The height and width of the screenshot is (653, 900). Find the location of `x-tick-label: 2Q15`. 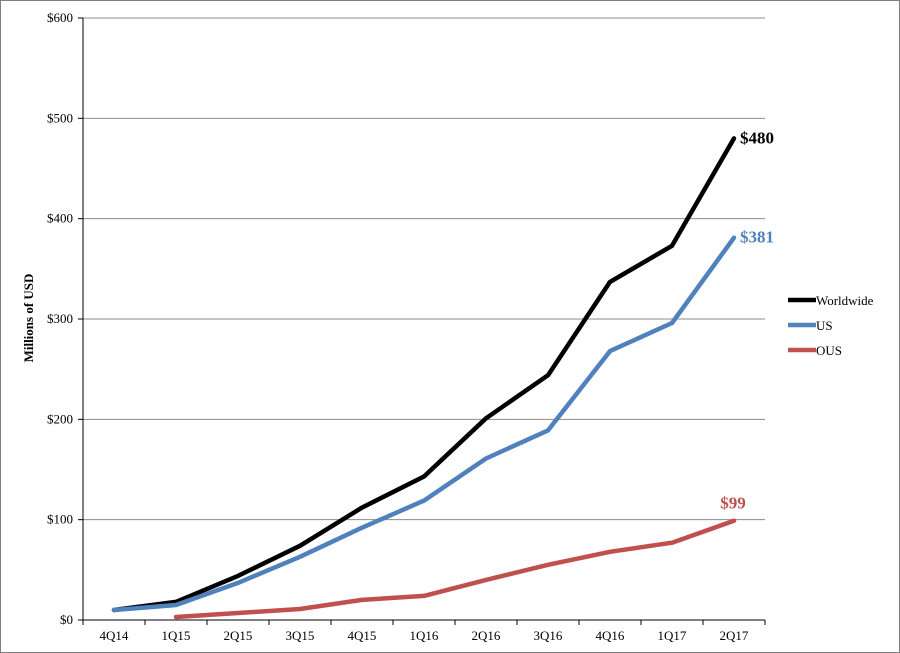

x-tick-label: 2Q15 is located at coordinates (238, 635).